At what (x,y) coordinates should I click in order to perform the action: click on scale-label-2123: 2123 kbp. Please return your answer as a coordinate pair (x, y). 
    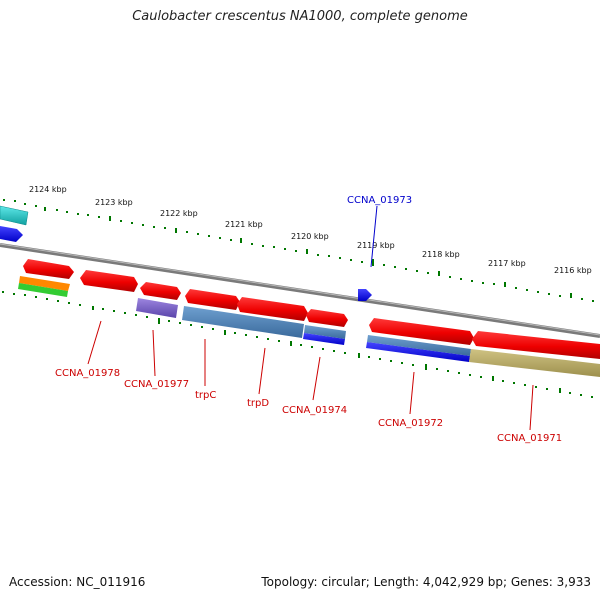
    Looking at the image, I should click on (114, 202).